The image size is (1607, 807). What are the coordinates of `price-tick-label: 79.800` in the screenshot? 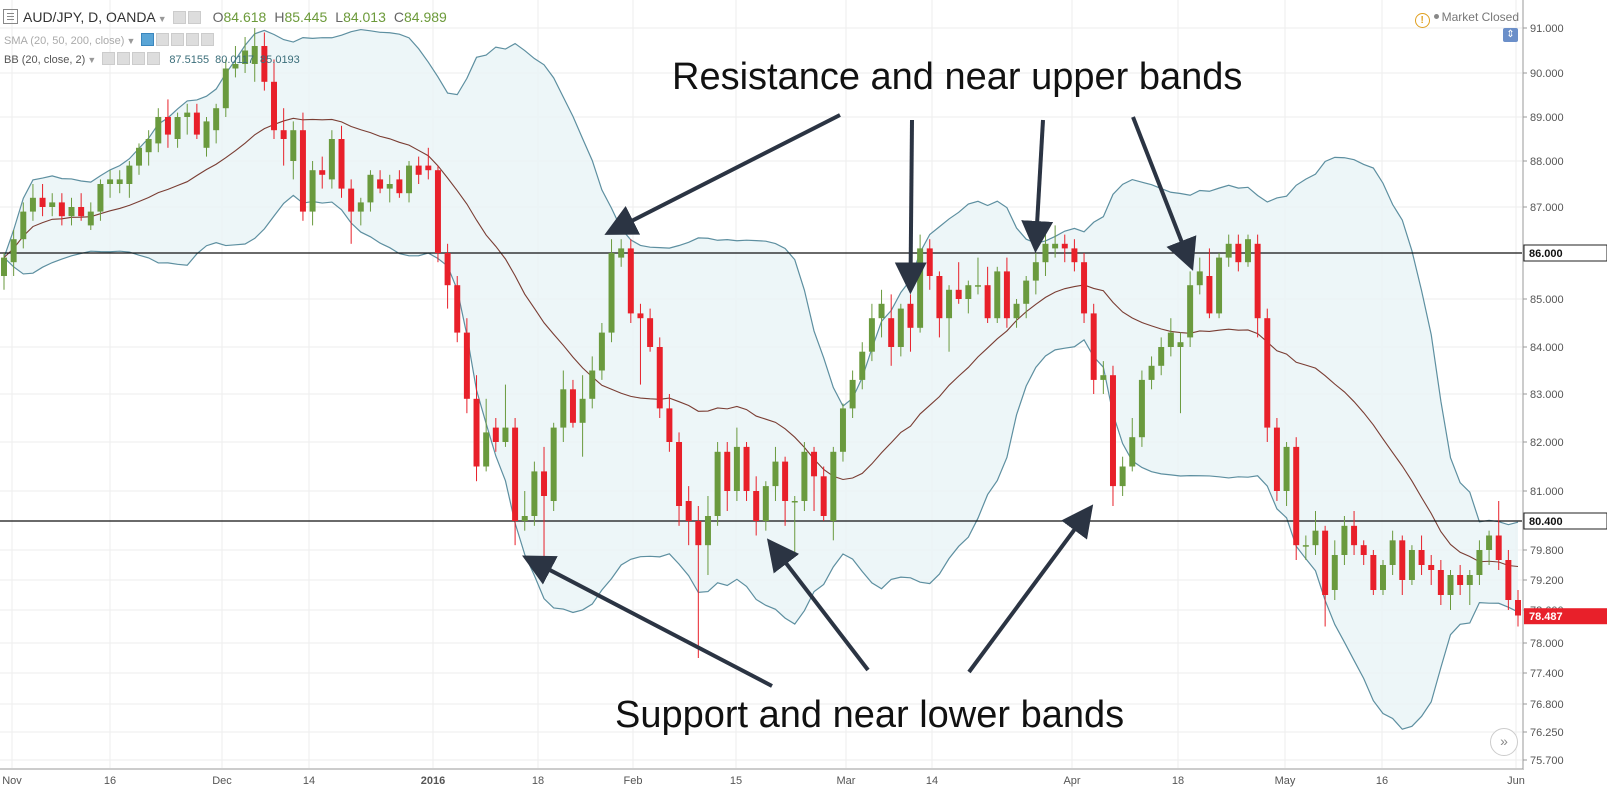 It's located at (1547, 551).